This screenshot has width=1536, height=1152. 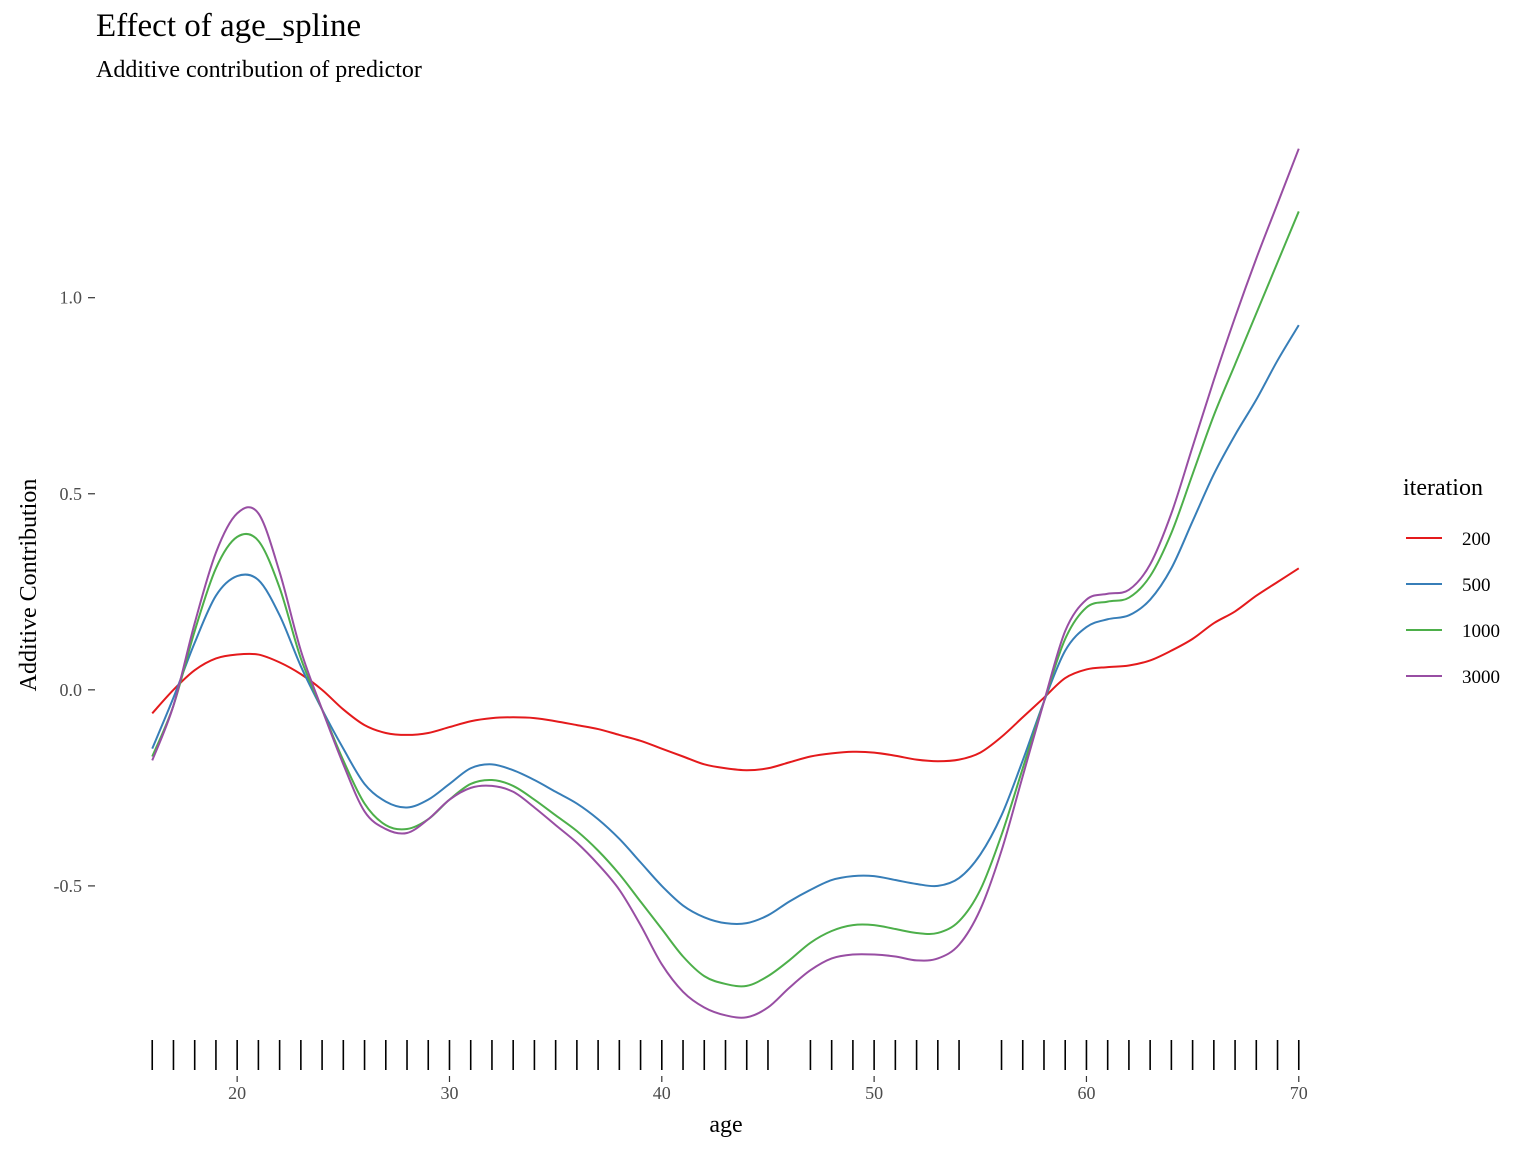 What do you see at coordinates (29, 585) in the screenshot?
I see `y-axis-title: Additive Contribution` at bounding box center [29, 585].